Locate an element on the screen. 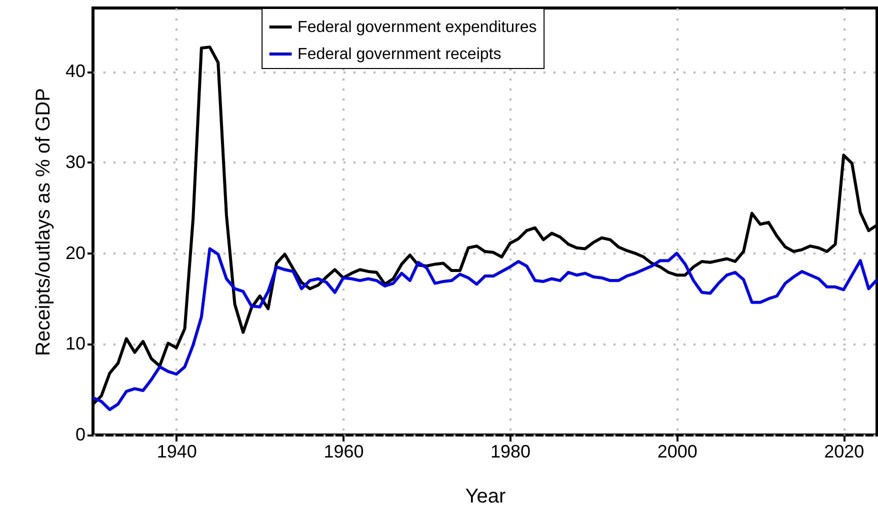 The height and width of the screenshot is (521, 878). legend-label: Federal government receipts is located at coordinates (400, 54).